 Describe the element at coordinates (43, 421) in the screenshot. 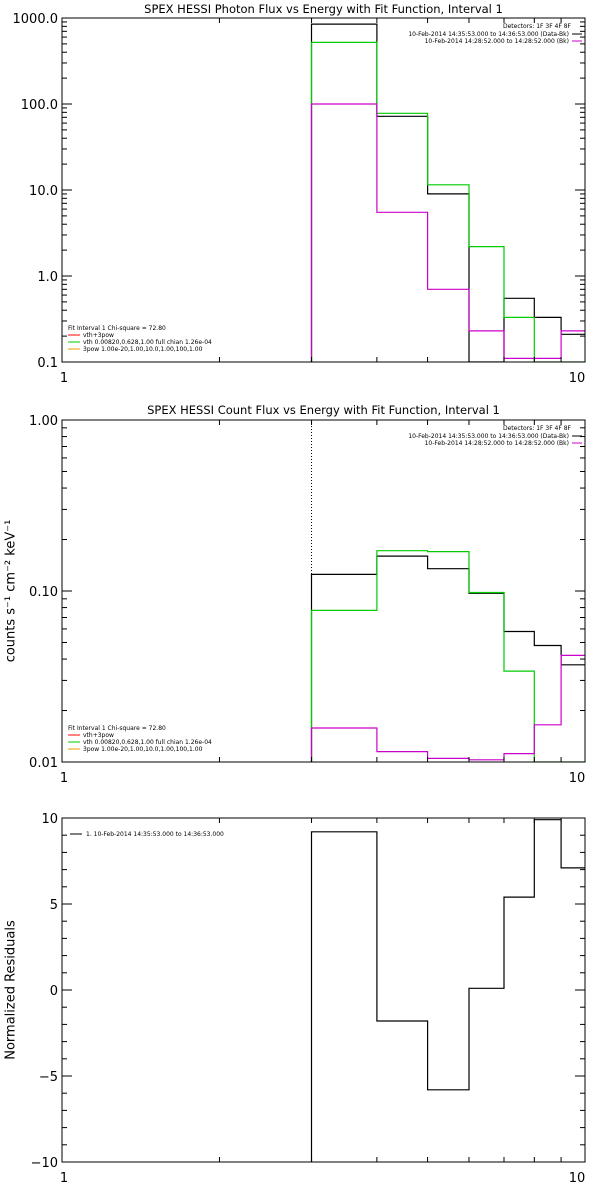

I see `y-tick-label: 1.00` at that location.